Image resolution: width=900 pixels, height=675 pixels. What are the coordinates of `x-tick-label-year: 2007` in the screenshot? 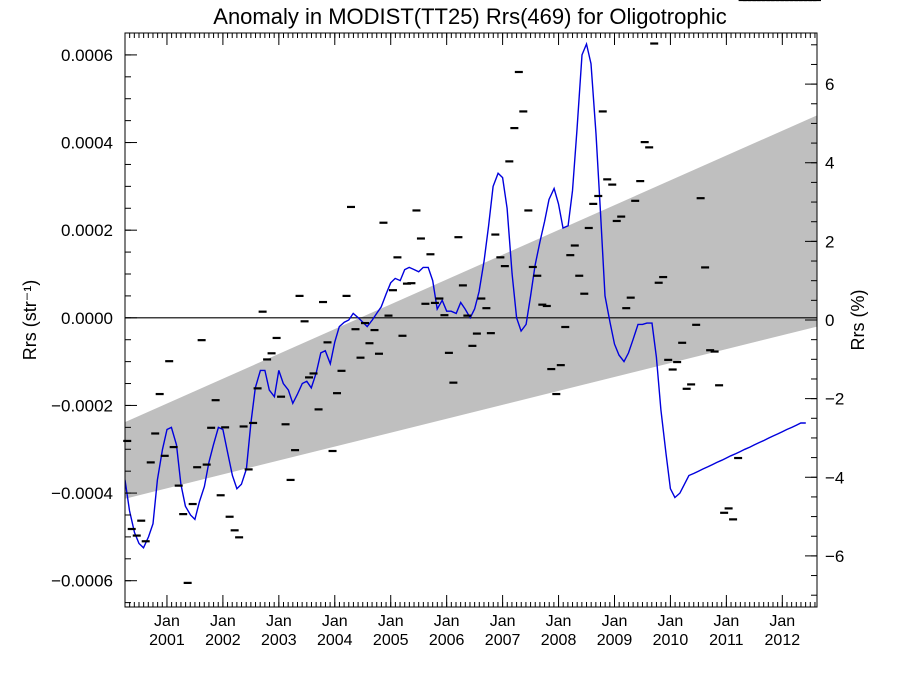 It's located at (503, 640).